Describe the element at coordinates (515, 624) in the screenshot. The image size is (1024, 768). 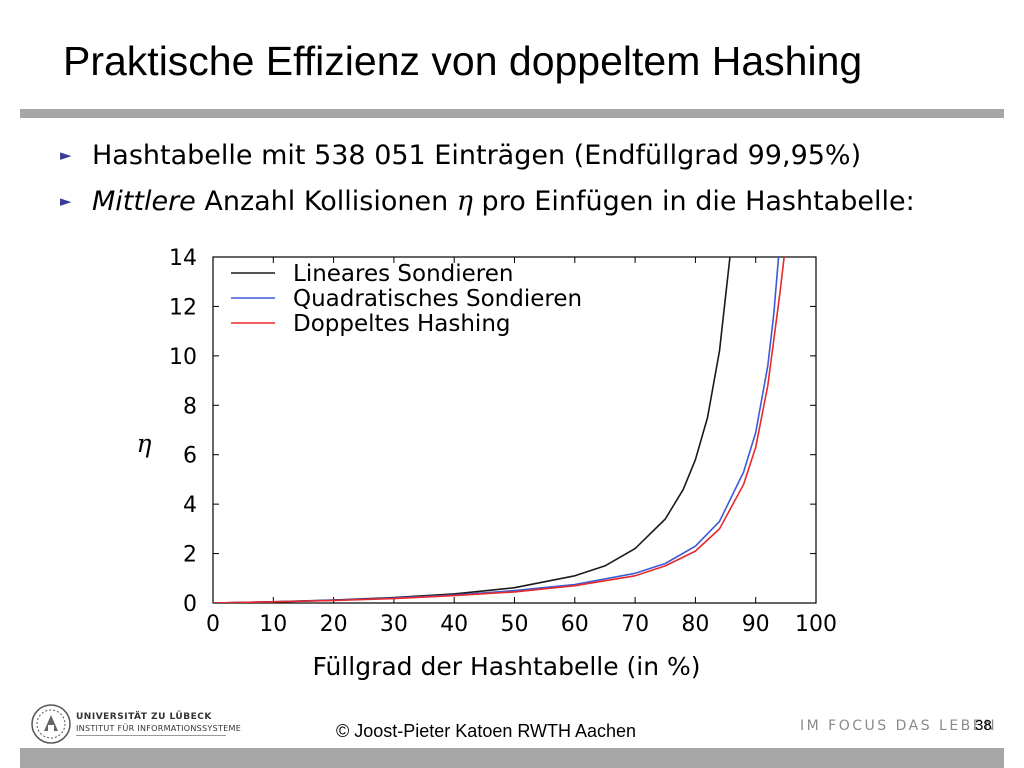
I see `x-tick-label: 50` at that location.